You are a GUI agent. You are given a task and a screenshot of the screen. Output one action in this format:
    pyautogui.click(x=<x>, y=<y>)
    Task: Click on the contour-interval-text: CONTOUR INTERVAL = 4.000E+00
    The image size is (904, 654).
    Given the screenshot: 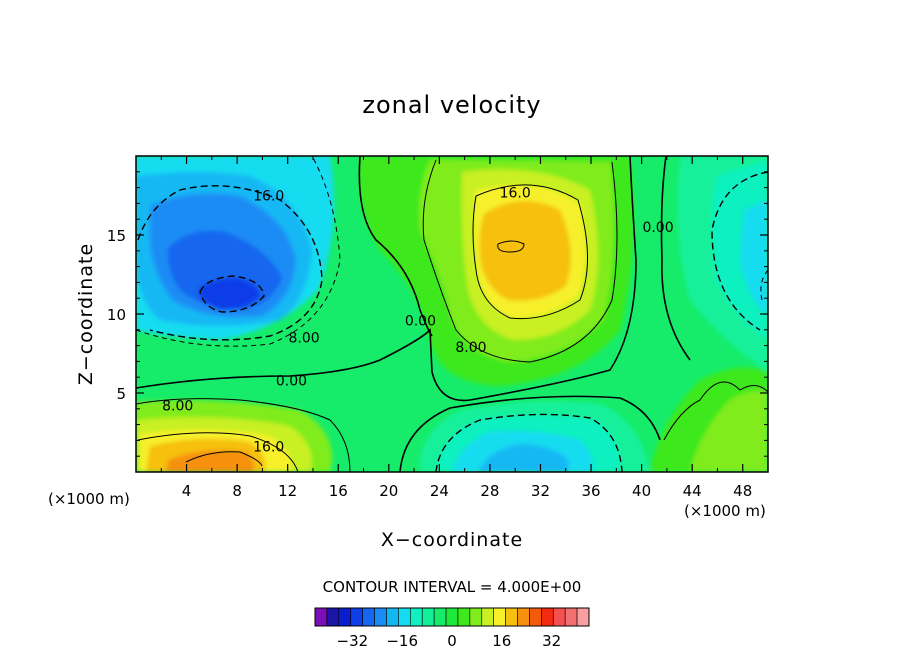 What is the action you would take?
    pyautogui.click(x=452, y=587)
    